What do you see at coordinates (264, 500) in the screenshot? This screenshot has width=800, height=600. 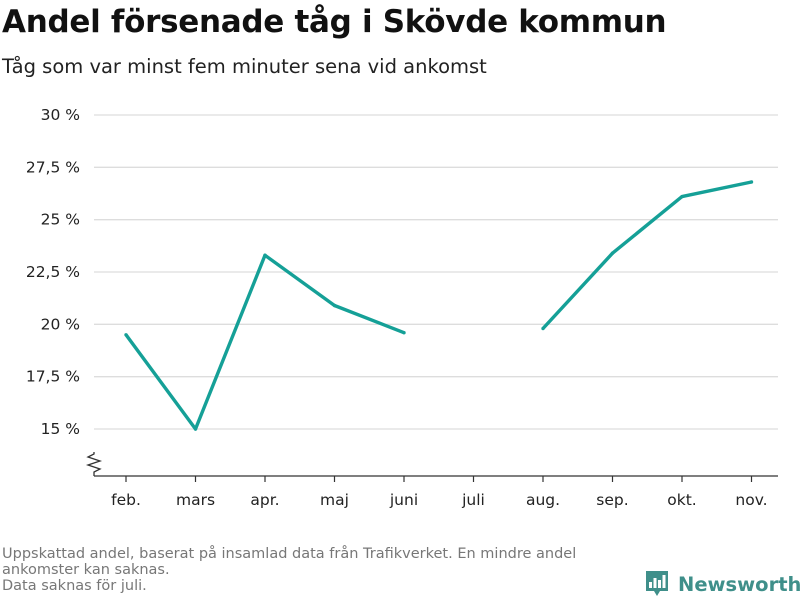 I see `x-tick-label: apr.` at bounding box center [264, 500].